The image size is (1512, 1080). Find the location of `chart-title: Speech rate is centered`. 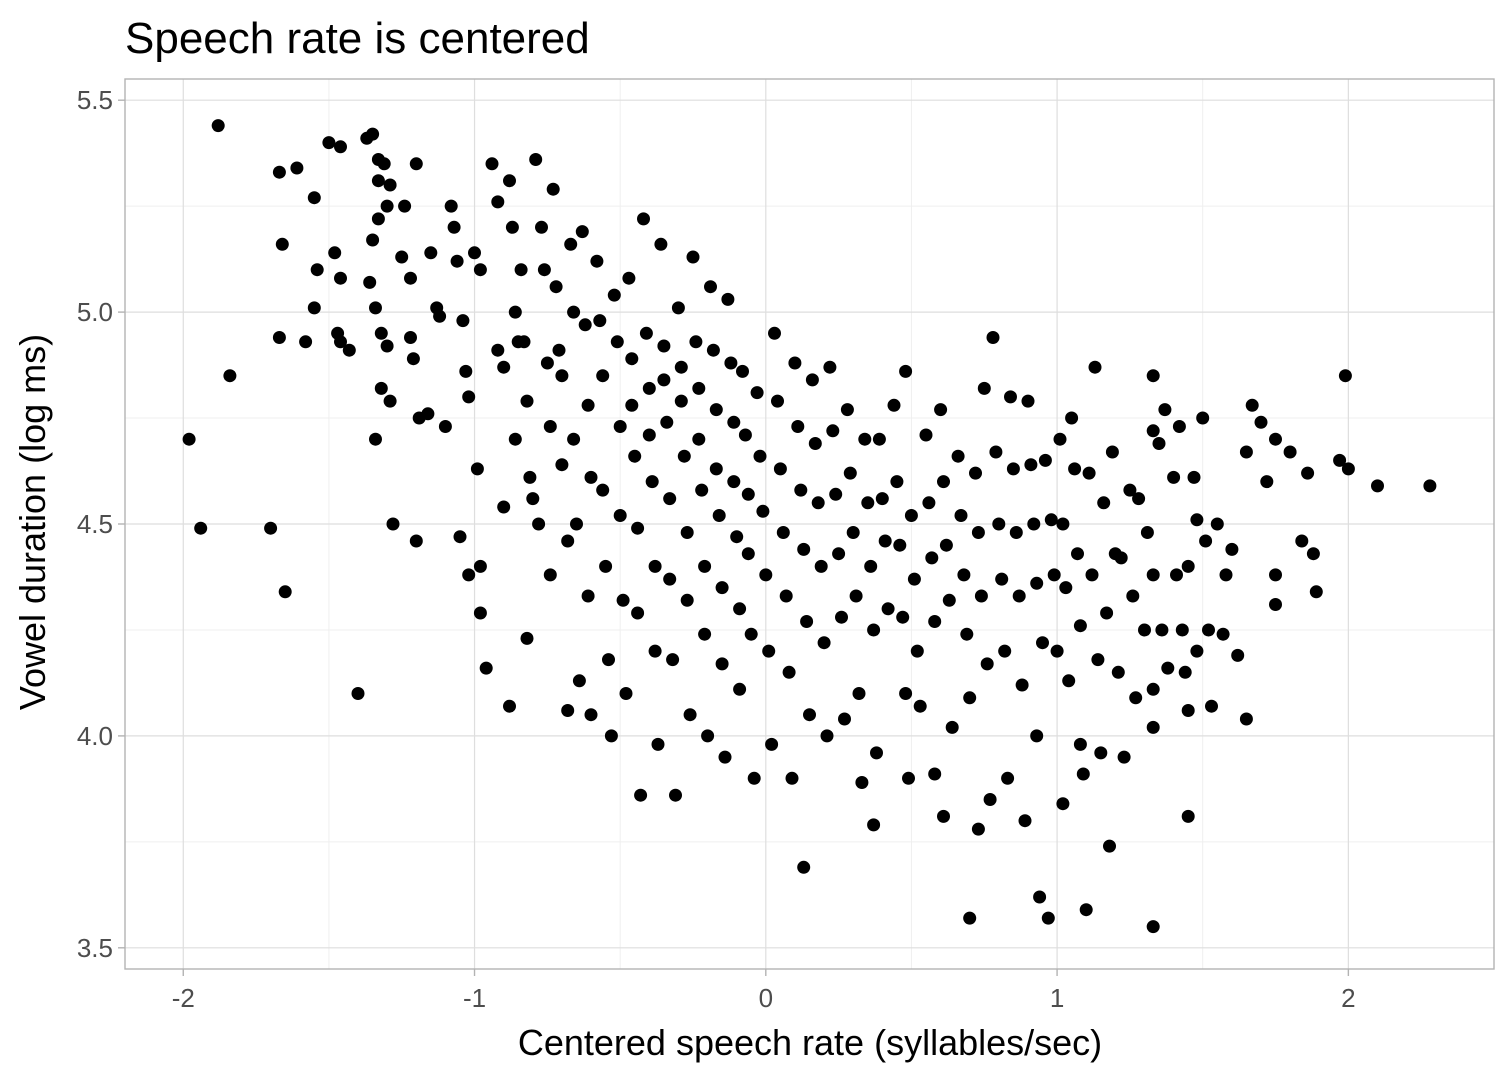

chart-title: Speech rate is centered is located at coordinates (357, 38).